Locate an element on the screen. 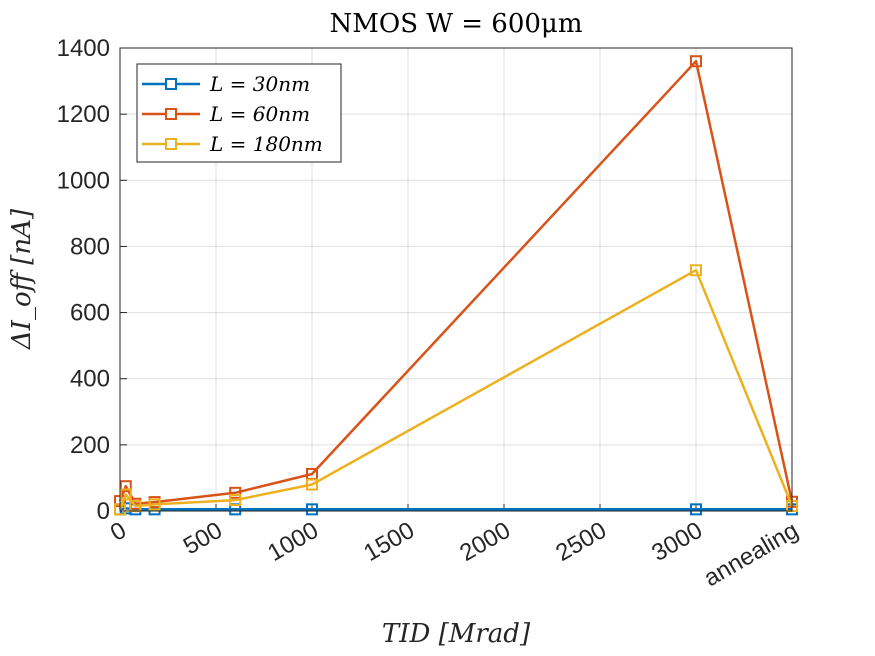 This screenshot has width=875, height=656. legend-entry: L = 30nm is located at coordinates (226, 84).